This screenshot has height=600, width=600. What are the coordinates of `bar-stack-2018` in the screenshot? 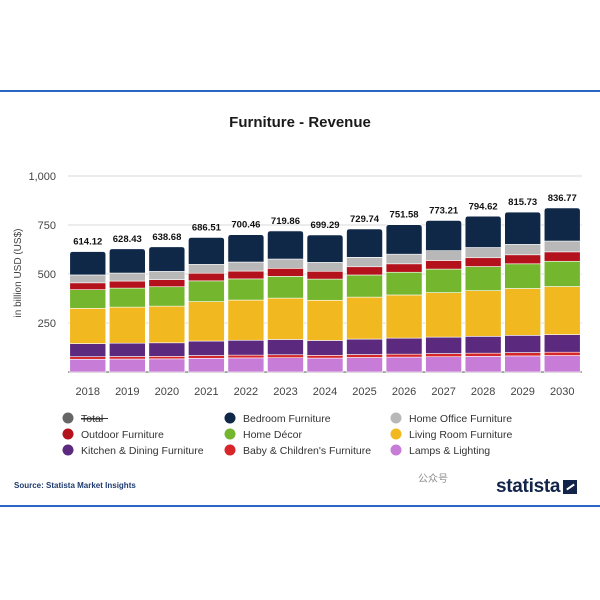 It's located at (88, 312).